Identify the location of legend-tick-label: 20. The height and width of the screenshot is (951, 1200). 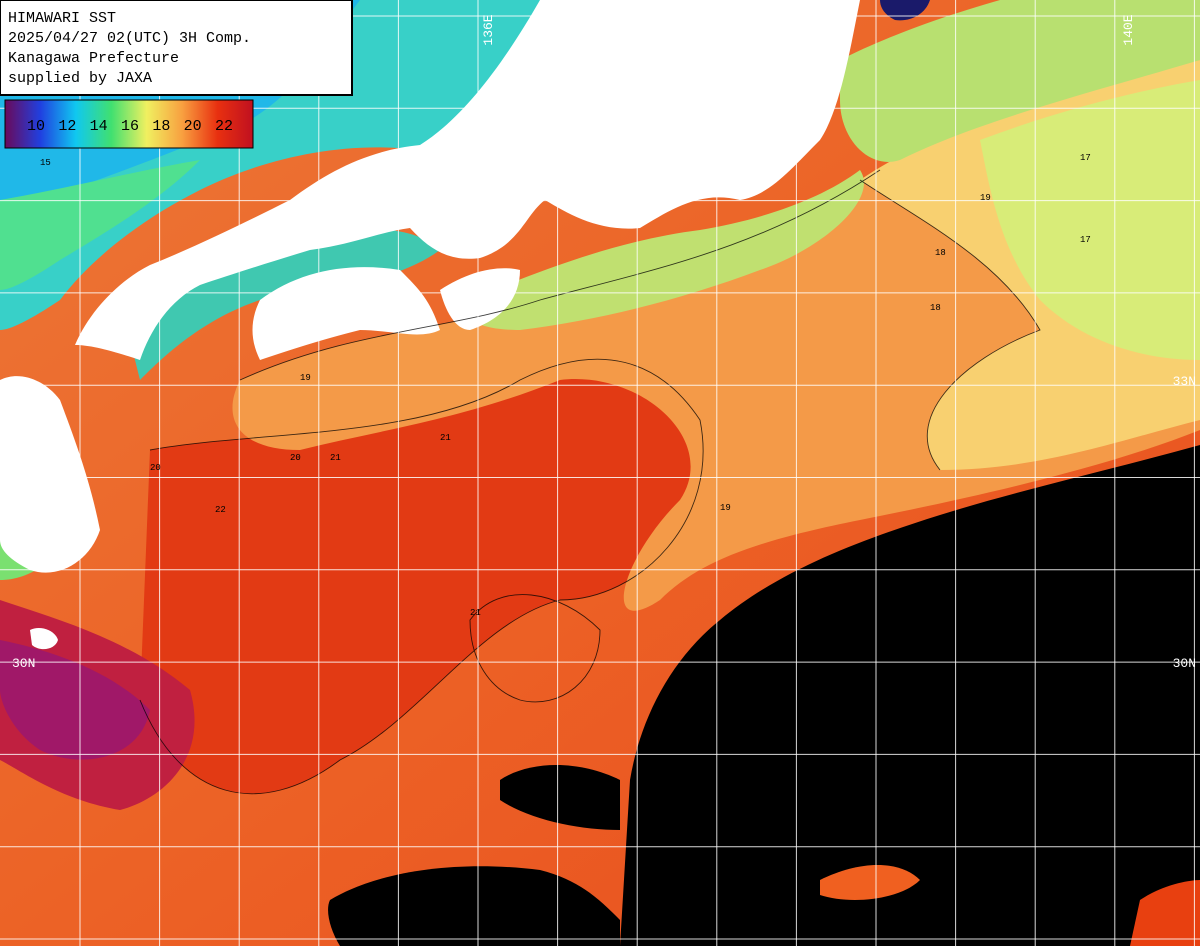
(193, 126).